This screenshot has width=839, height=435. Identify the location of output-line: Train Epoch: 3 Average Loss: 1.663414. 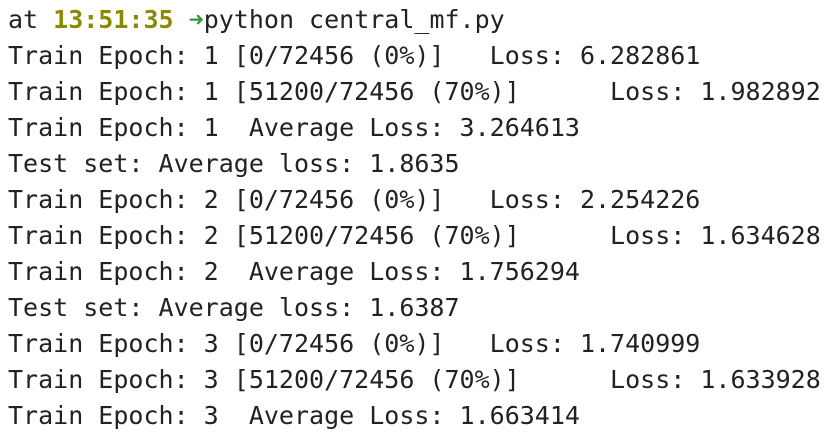
(294, 415).